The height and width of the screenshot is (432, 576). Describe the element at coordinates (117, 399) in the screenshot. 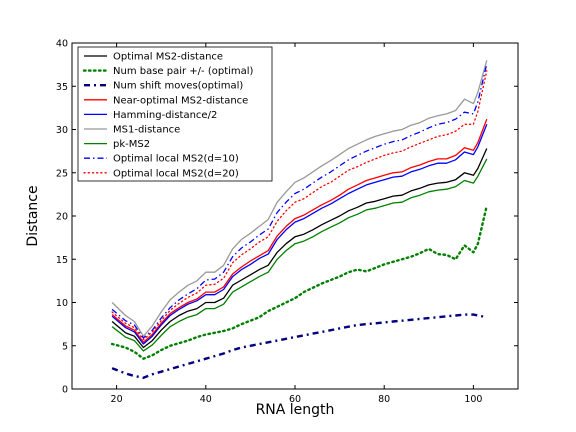

I see `x-tick-label: 20` at that location.